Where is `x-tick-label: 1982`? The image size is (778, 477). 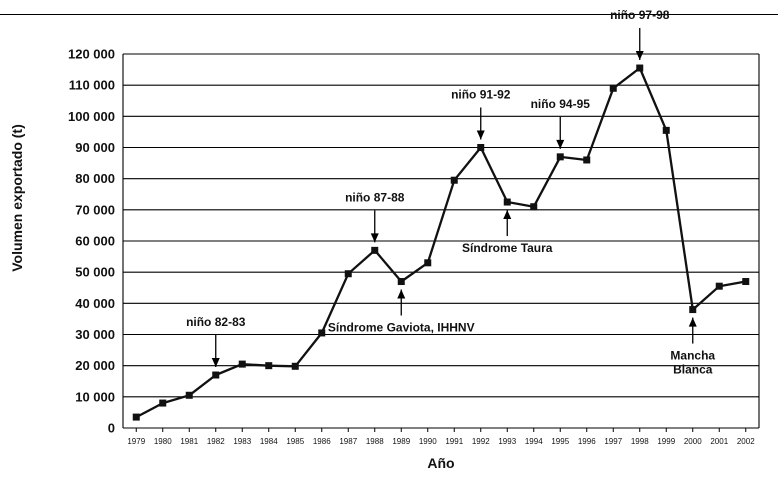
x-tick-label: 1982 is located at coordinates (216, 441).